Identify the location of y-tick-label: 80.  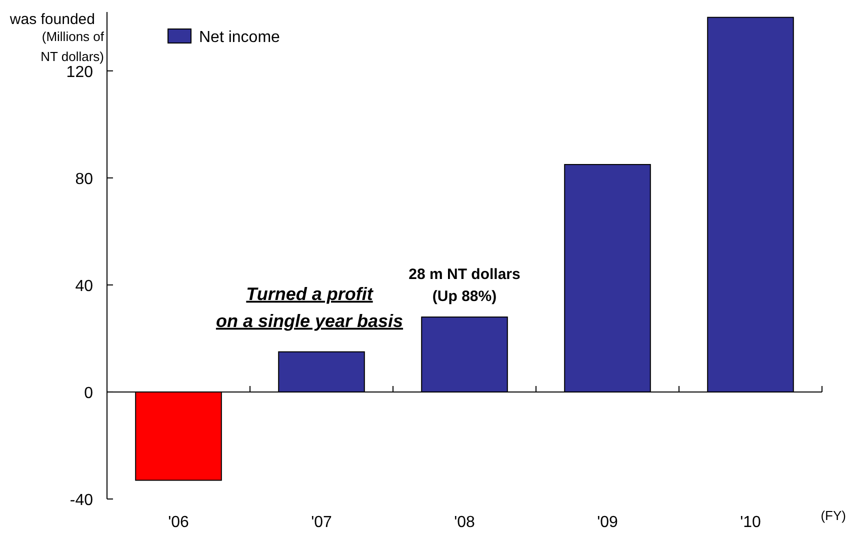
(84, 179).